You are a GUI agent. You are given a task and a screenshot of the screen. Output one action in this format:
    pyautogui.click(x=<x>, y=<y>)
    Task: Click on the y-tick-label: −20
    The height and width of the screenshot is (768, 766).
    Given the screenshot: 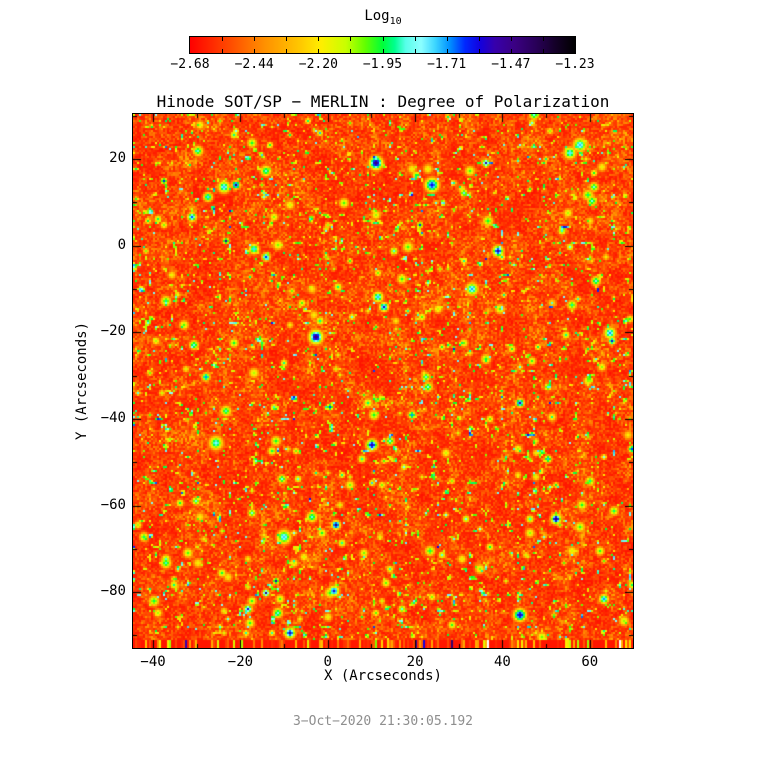 What is the action you would take?
    pyautogui.click(x=113, y=331)
    